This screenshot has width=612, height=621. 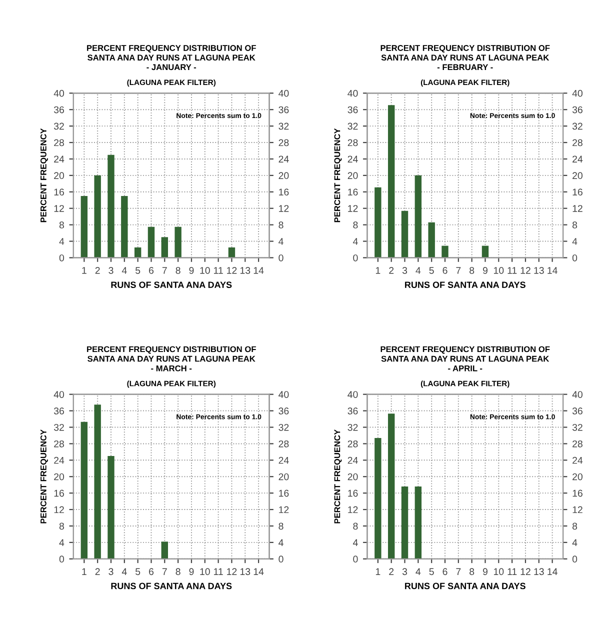 What do you see at coordinates (353, 192) in the screenshot?
I see `y-tick-label: 16` at bounding box center [353, 192].